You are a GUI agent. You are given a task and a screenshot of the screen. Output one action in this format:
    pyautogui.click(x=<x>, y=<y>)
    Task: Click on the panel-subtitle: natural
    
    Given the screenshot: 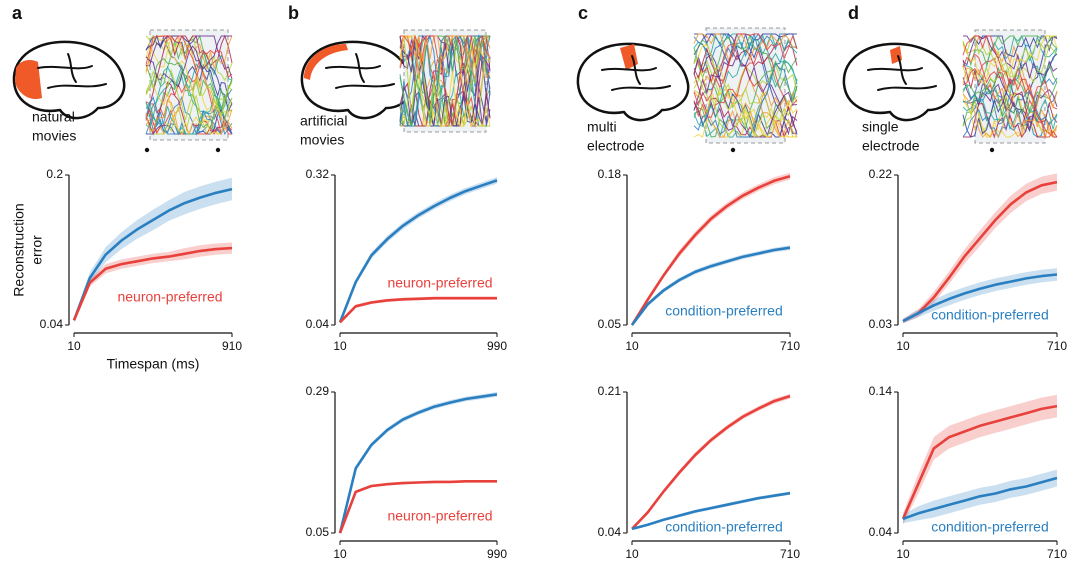 What is the action you would take?
    pyautogui.click(x=53, y=117)
    